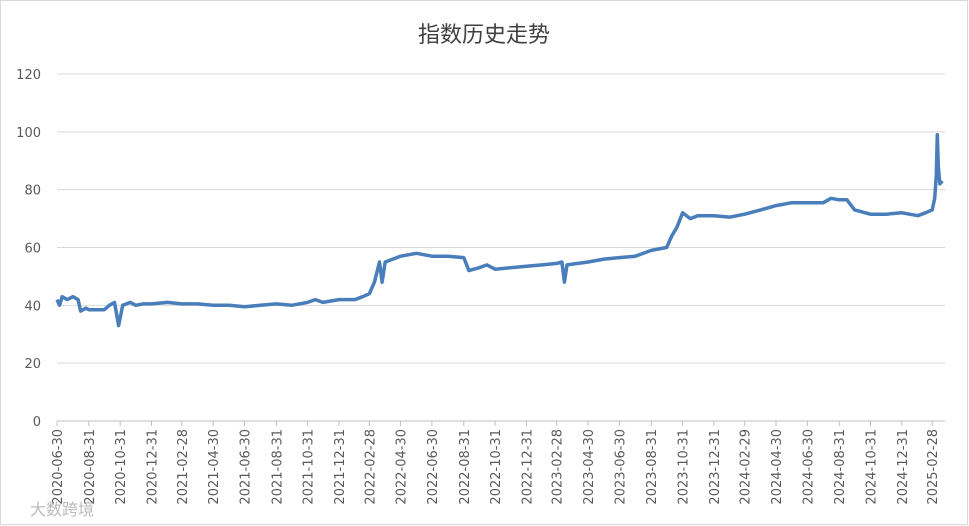 The height and width of the screenshot is (526, 969). I want to click on x-tick-label: 2021-08-31, so click(277, 467).